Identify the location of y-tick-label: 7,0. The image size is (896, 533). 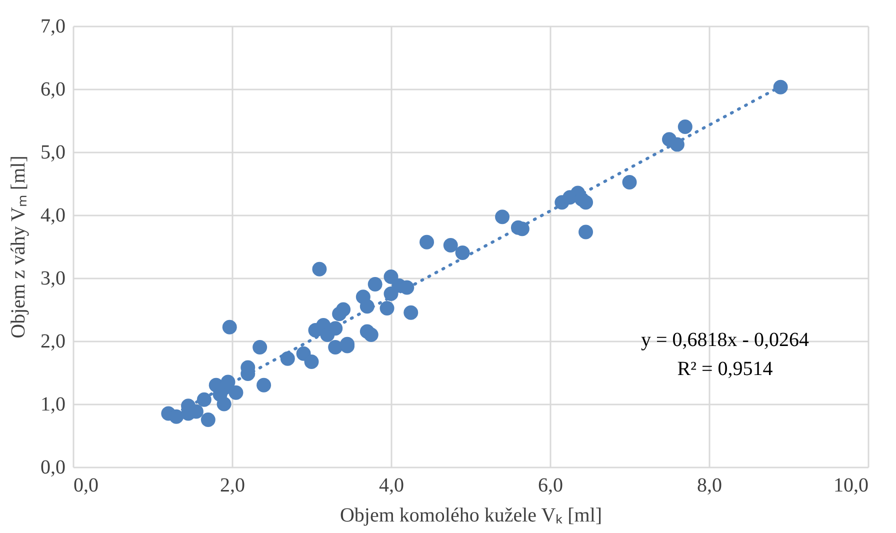
(53, 27).